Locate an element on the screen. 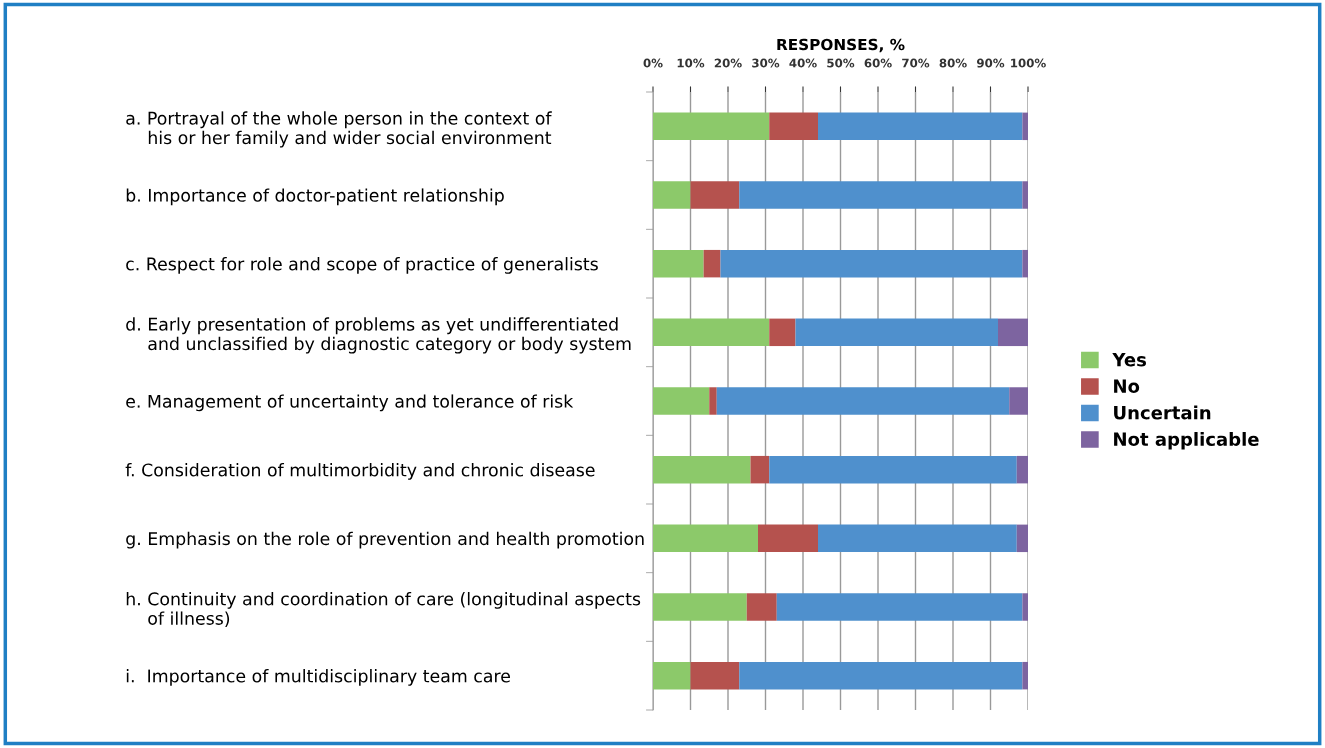  y-tick-label: f. Consideration of multimorbidity and chronic disease is located at coordinates (360, 471).